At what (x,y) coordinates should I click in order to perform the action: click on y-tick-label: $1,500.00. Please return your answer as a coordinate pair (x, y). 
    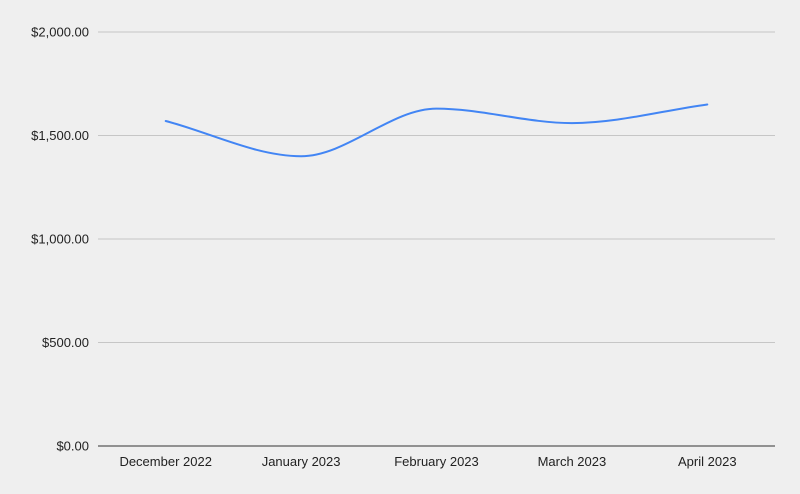
    Looking at the image, I should click on (60, 135).